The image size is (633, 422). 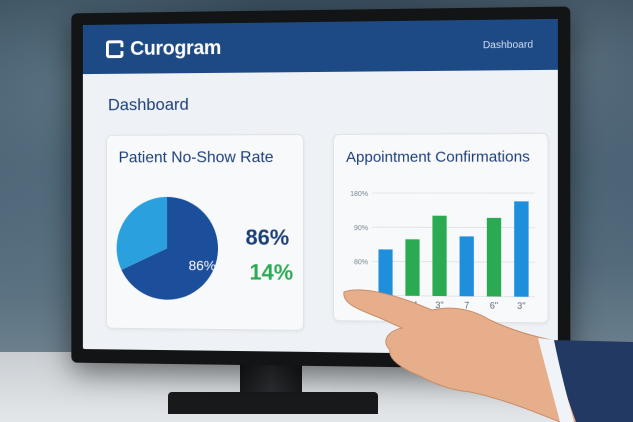 What do you see at coordinates (361, 228) in the screenshot?
I see `y-tick-label: 90%` at bounding box center [361, 228].